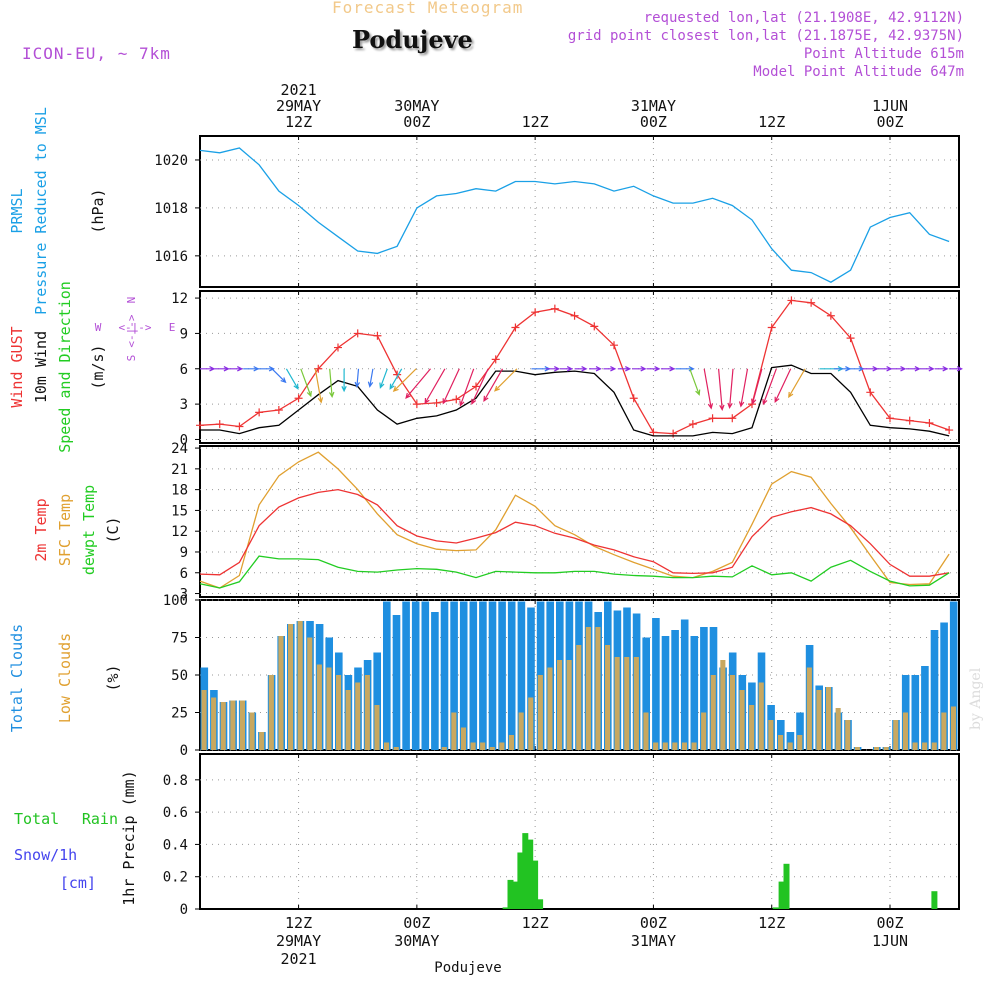  What do you see at coordinates (41, 529) in the screenshot?
I see `axis-label-temperature: 2m Temp` at bounding box center [41, 529].